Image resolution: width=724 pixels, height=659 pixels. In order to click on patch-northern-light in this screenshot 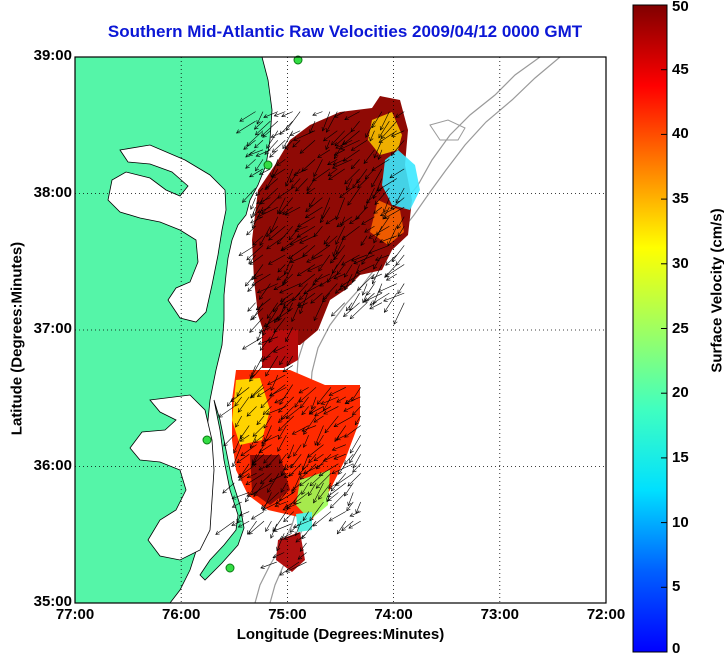, I will do `click(401, 180)`.